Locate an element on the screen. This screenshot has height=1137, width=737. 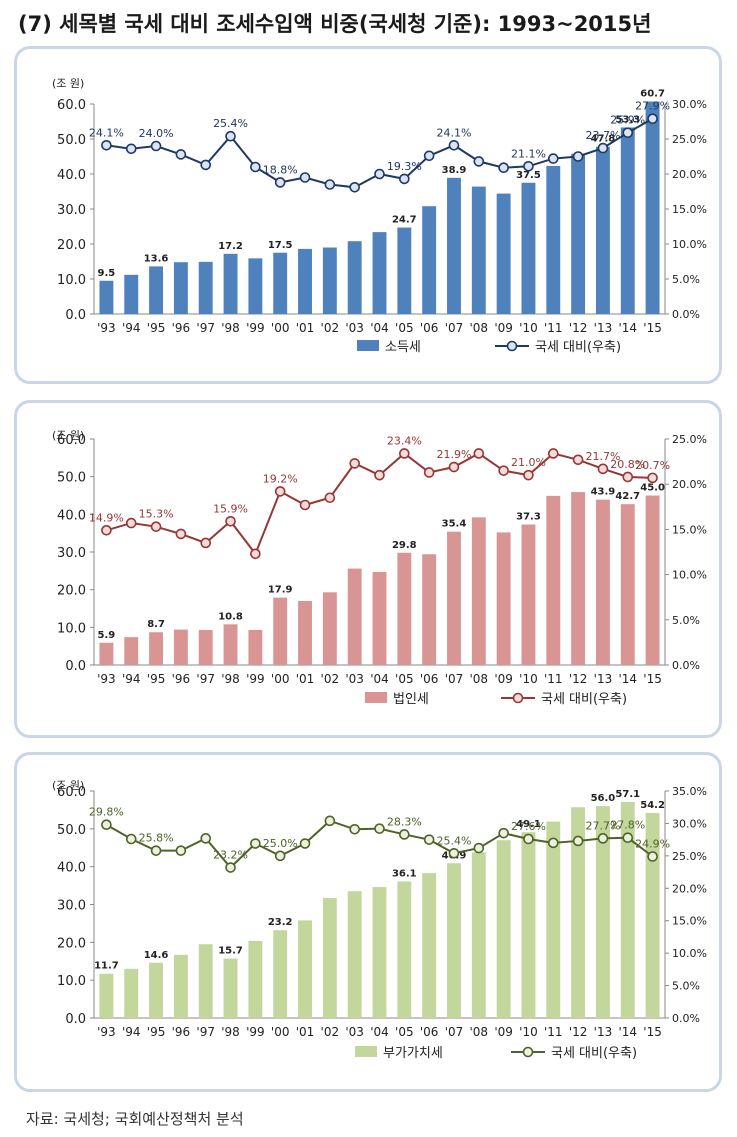
ratio-value-label: 24.1% is located at coordinates (106, 132).